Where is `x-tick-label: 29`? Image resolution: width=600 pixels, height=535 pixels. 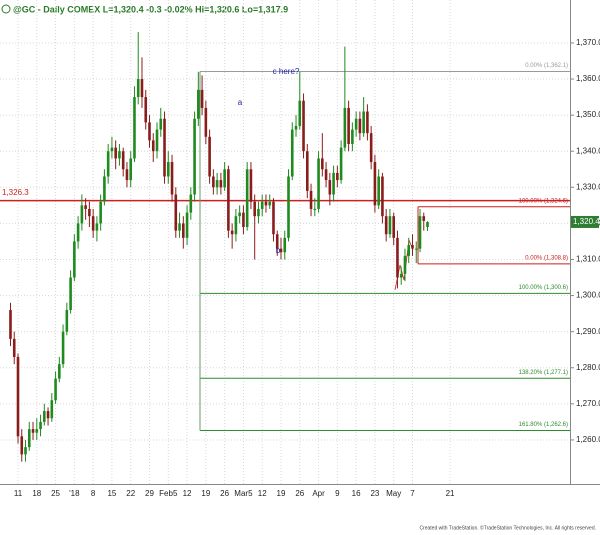
x-tick-label: 29 is located at coordinates (149, 493).